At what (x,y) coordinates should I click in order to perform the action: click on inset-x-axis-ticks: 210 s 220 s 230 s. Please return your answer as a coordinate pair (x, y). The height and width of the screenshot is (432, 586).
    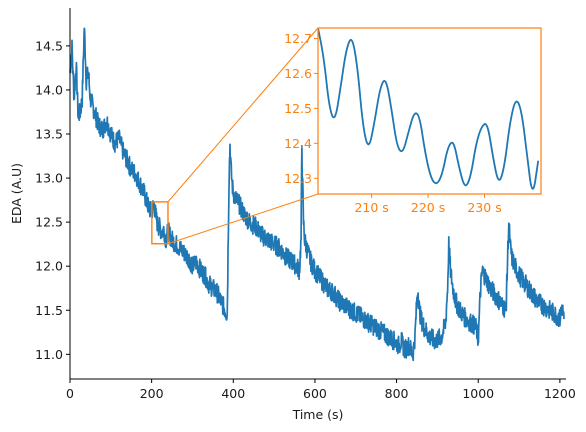
    Looking at the image, I should click on (428, 204).